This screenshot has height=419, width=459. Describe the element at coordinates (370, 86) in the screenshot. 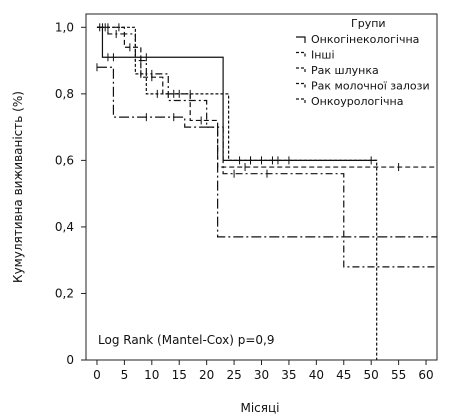

I see `legend-entry: Рак молочної залози` at that location.